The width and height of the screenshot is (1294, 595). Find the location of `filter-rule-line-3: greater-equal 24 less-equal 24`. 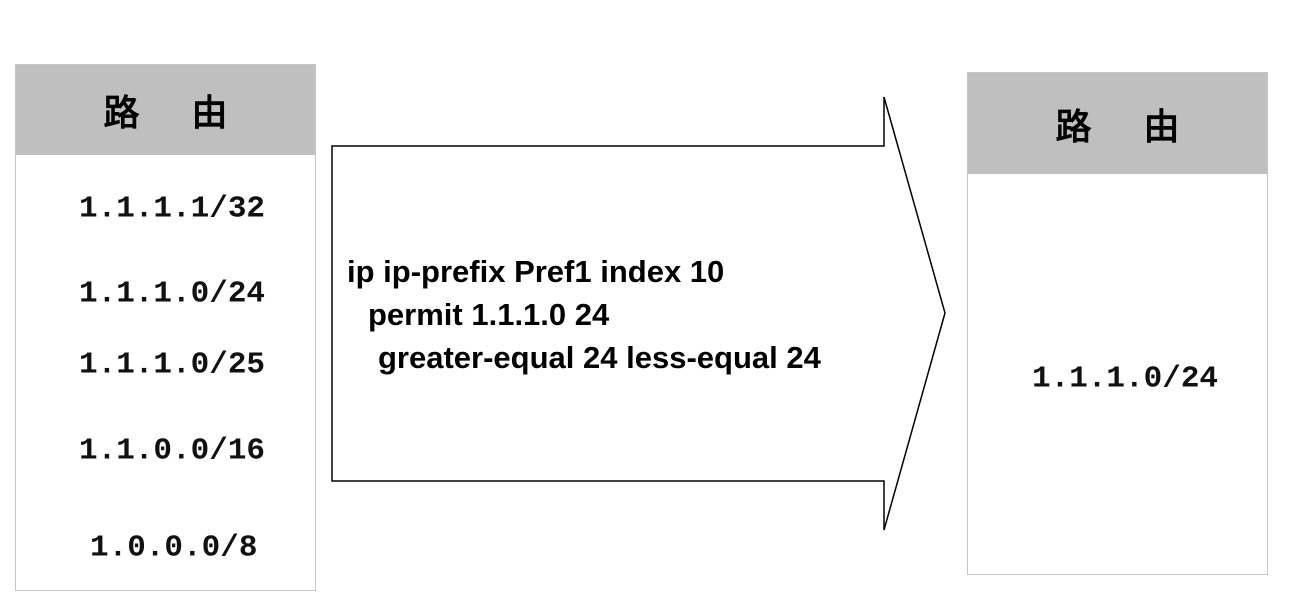

filter-rule-line-3: greater-equal 24 less-equal 24 is located at coordinates (599, 357).